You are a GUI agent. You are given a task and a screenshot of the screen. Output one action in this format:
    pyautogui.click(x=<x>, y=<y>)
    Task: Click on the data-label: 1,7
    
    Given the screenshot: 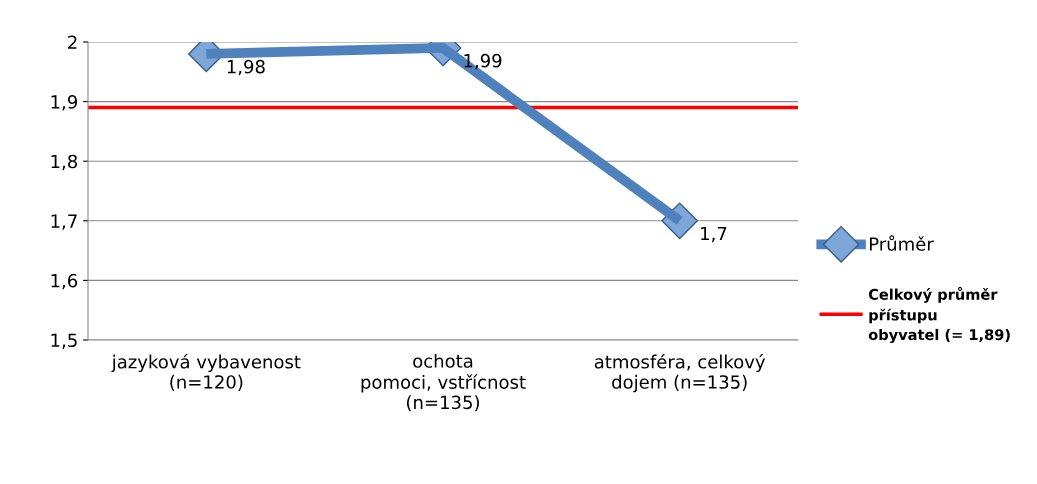 What is the action you would take?
    pyautogui.click(x=714, y=234)
    